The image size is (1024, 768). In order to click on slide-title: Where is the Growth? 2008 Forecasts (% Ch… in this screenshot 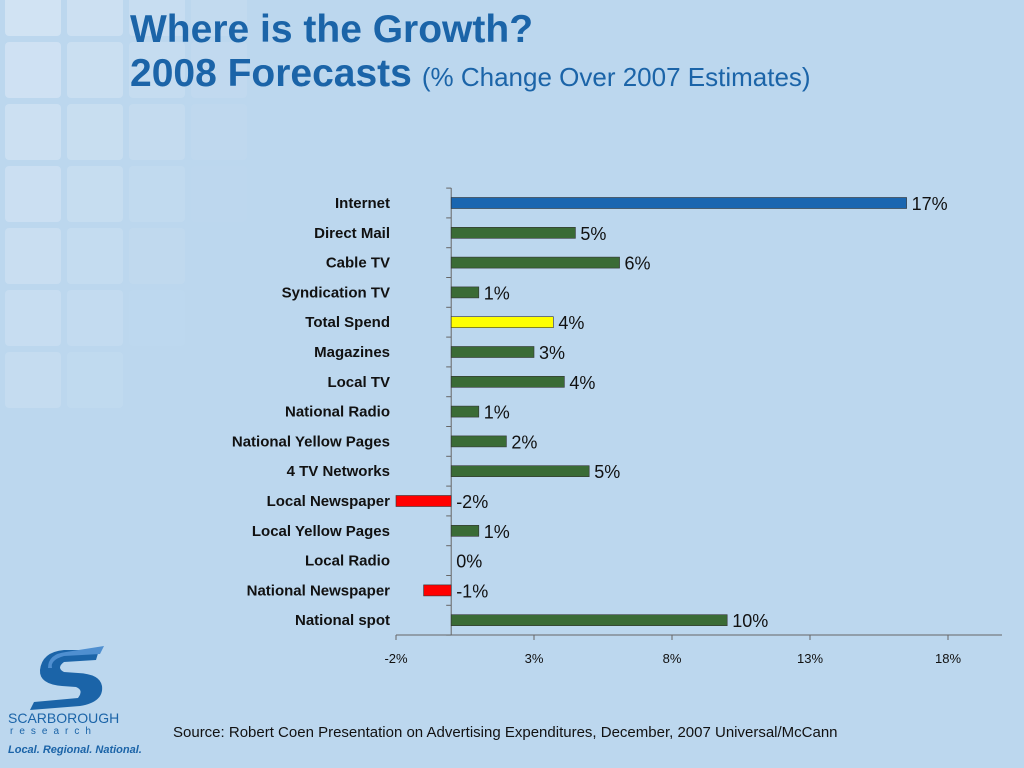, I will do `click(470, 53)`.